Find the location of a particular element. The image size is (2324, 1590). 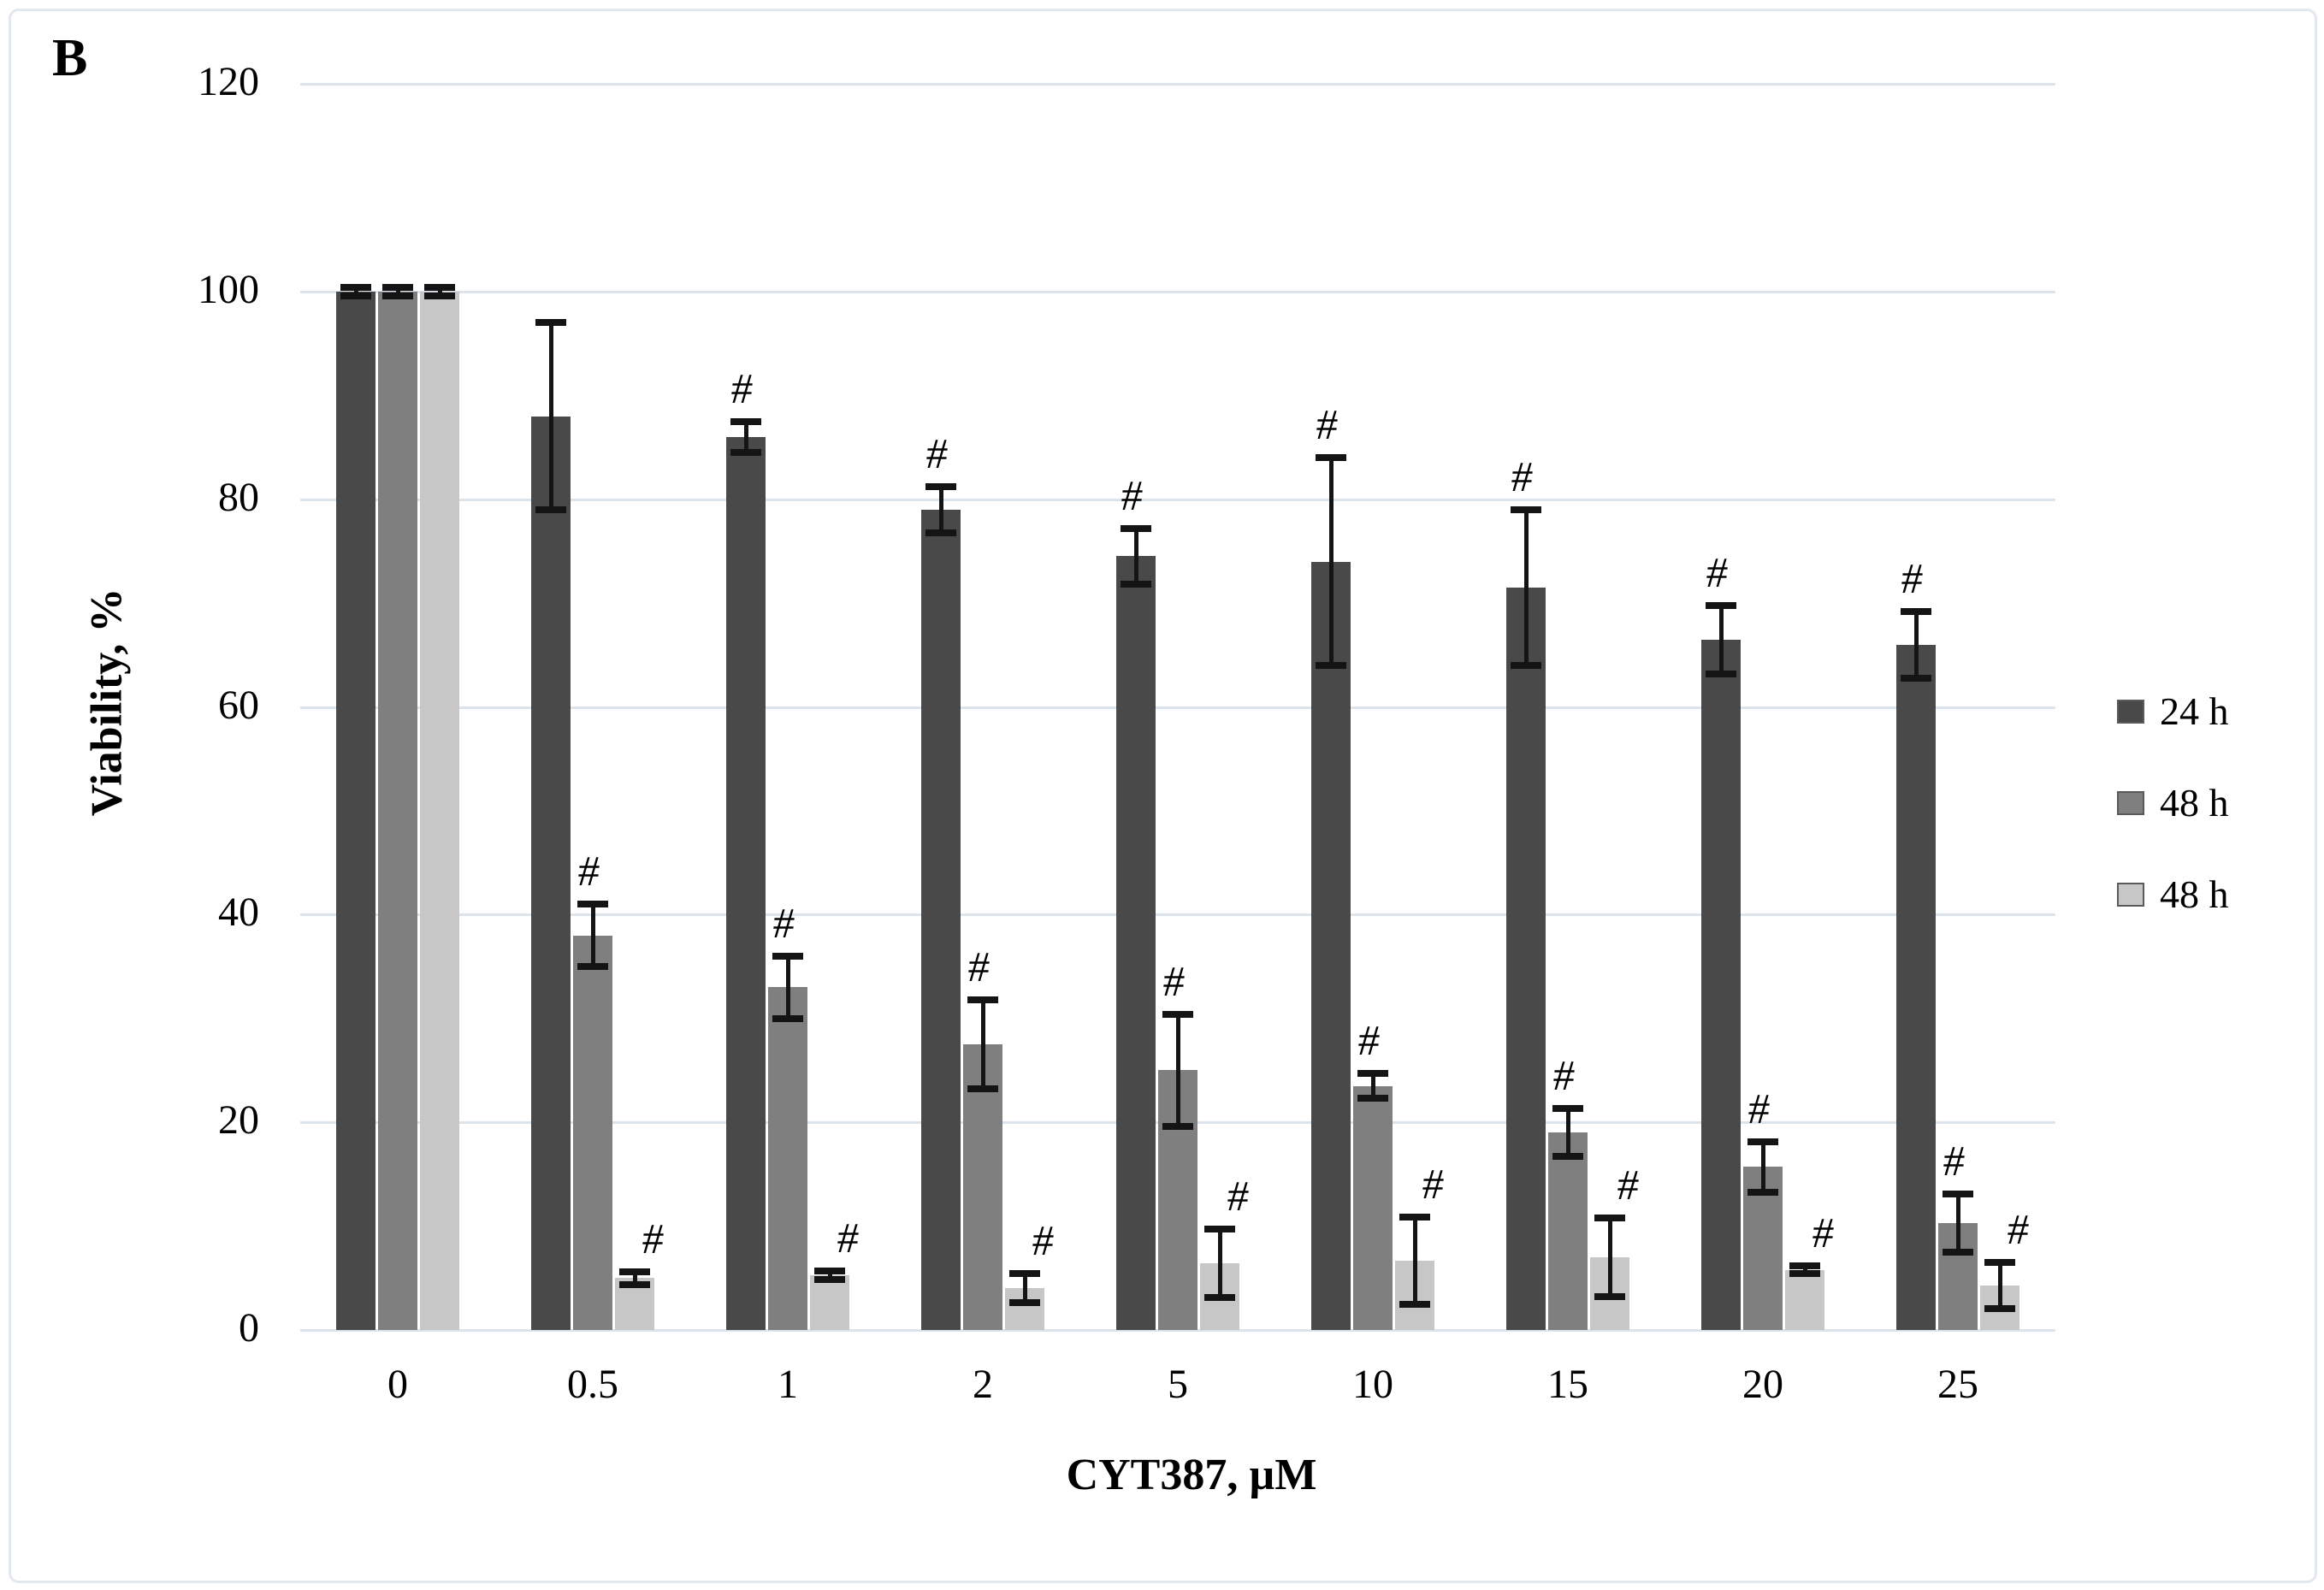

x-tick-label: 0 is located at coordinates (397, 1384).